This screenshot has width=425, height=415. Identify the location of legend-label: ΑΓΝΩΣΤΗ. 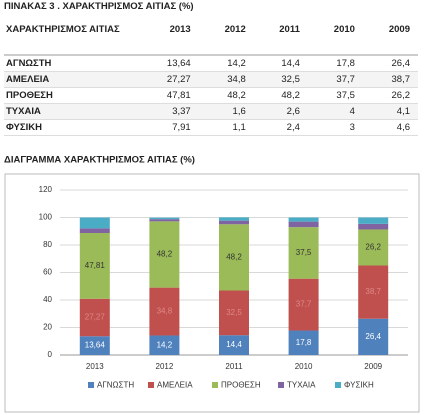
(115, 385).